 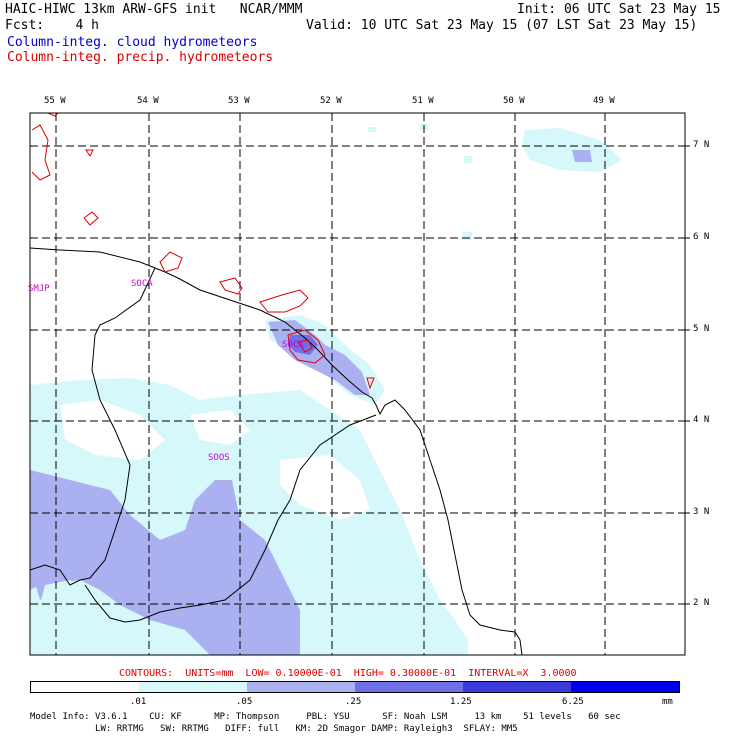 What do you see at coordinates (140, 57) in the screenshot?
I see `legend-precip: Column-integ. precip. hydrometeors` at bounding box center [140, 57].